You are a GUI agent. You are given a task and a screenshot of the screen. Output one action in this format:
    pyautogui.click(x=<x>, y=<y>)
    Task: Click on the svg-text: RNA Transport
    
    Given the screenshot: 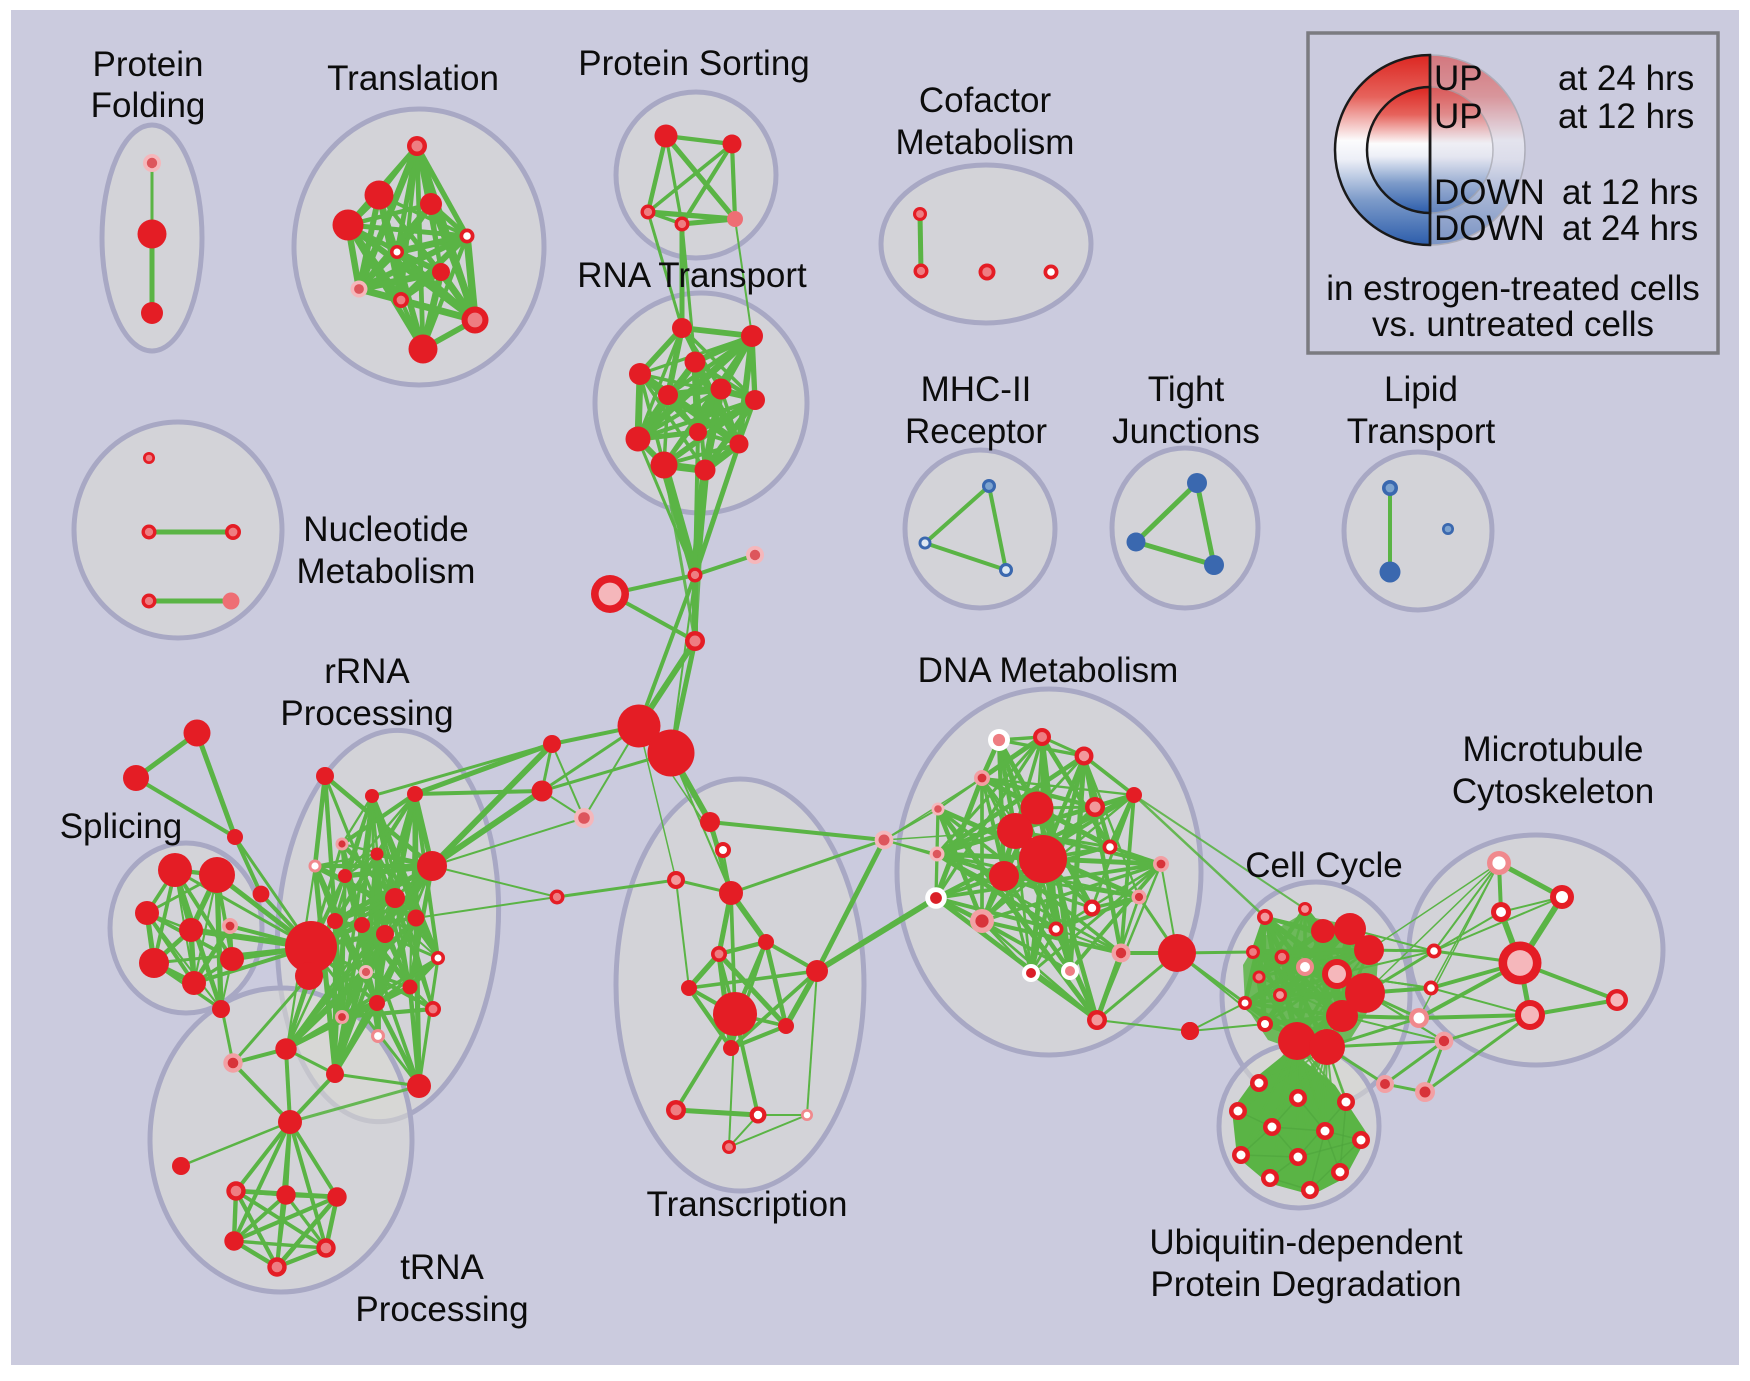 What is the action you would take?
    pyautogui.click(x=692, y=275)
    